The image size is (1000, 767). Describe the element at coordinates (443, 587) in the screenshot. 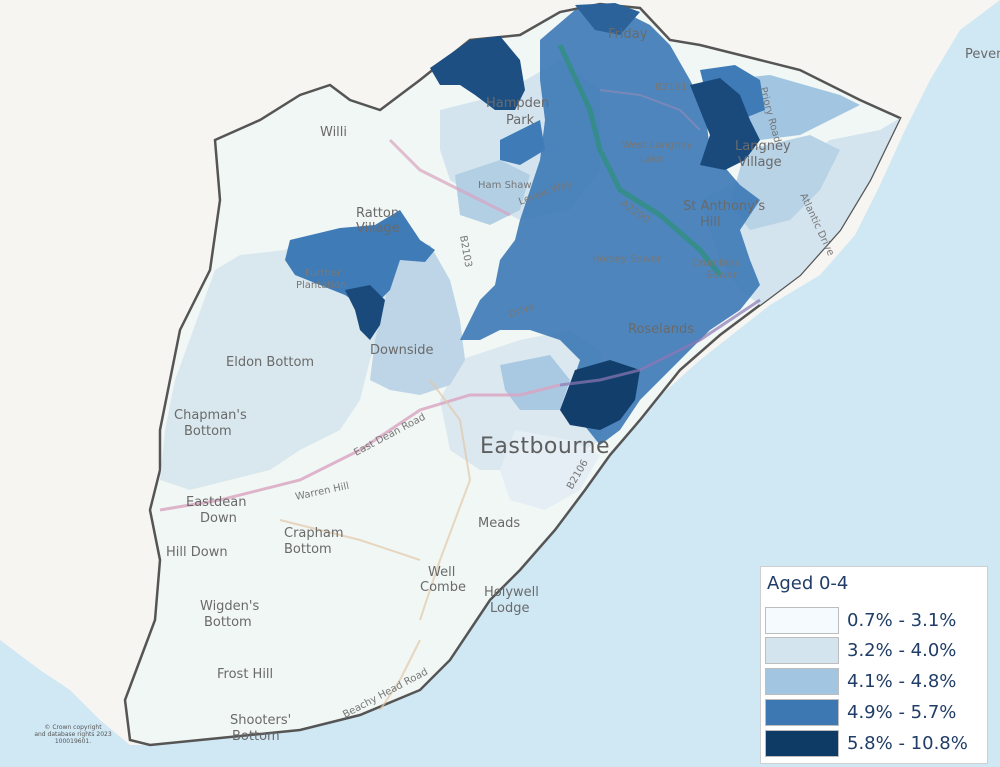

I see `label-combe: Combe` at that location.